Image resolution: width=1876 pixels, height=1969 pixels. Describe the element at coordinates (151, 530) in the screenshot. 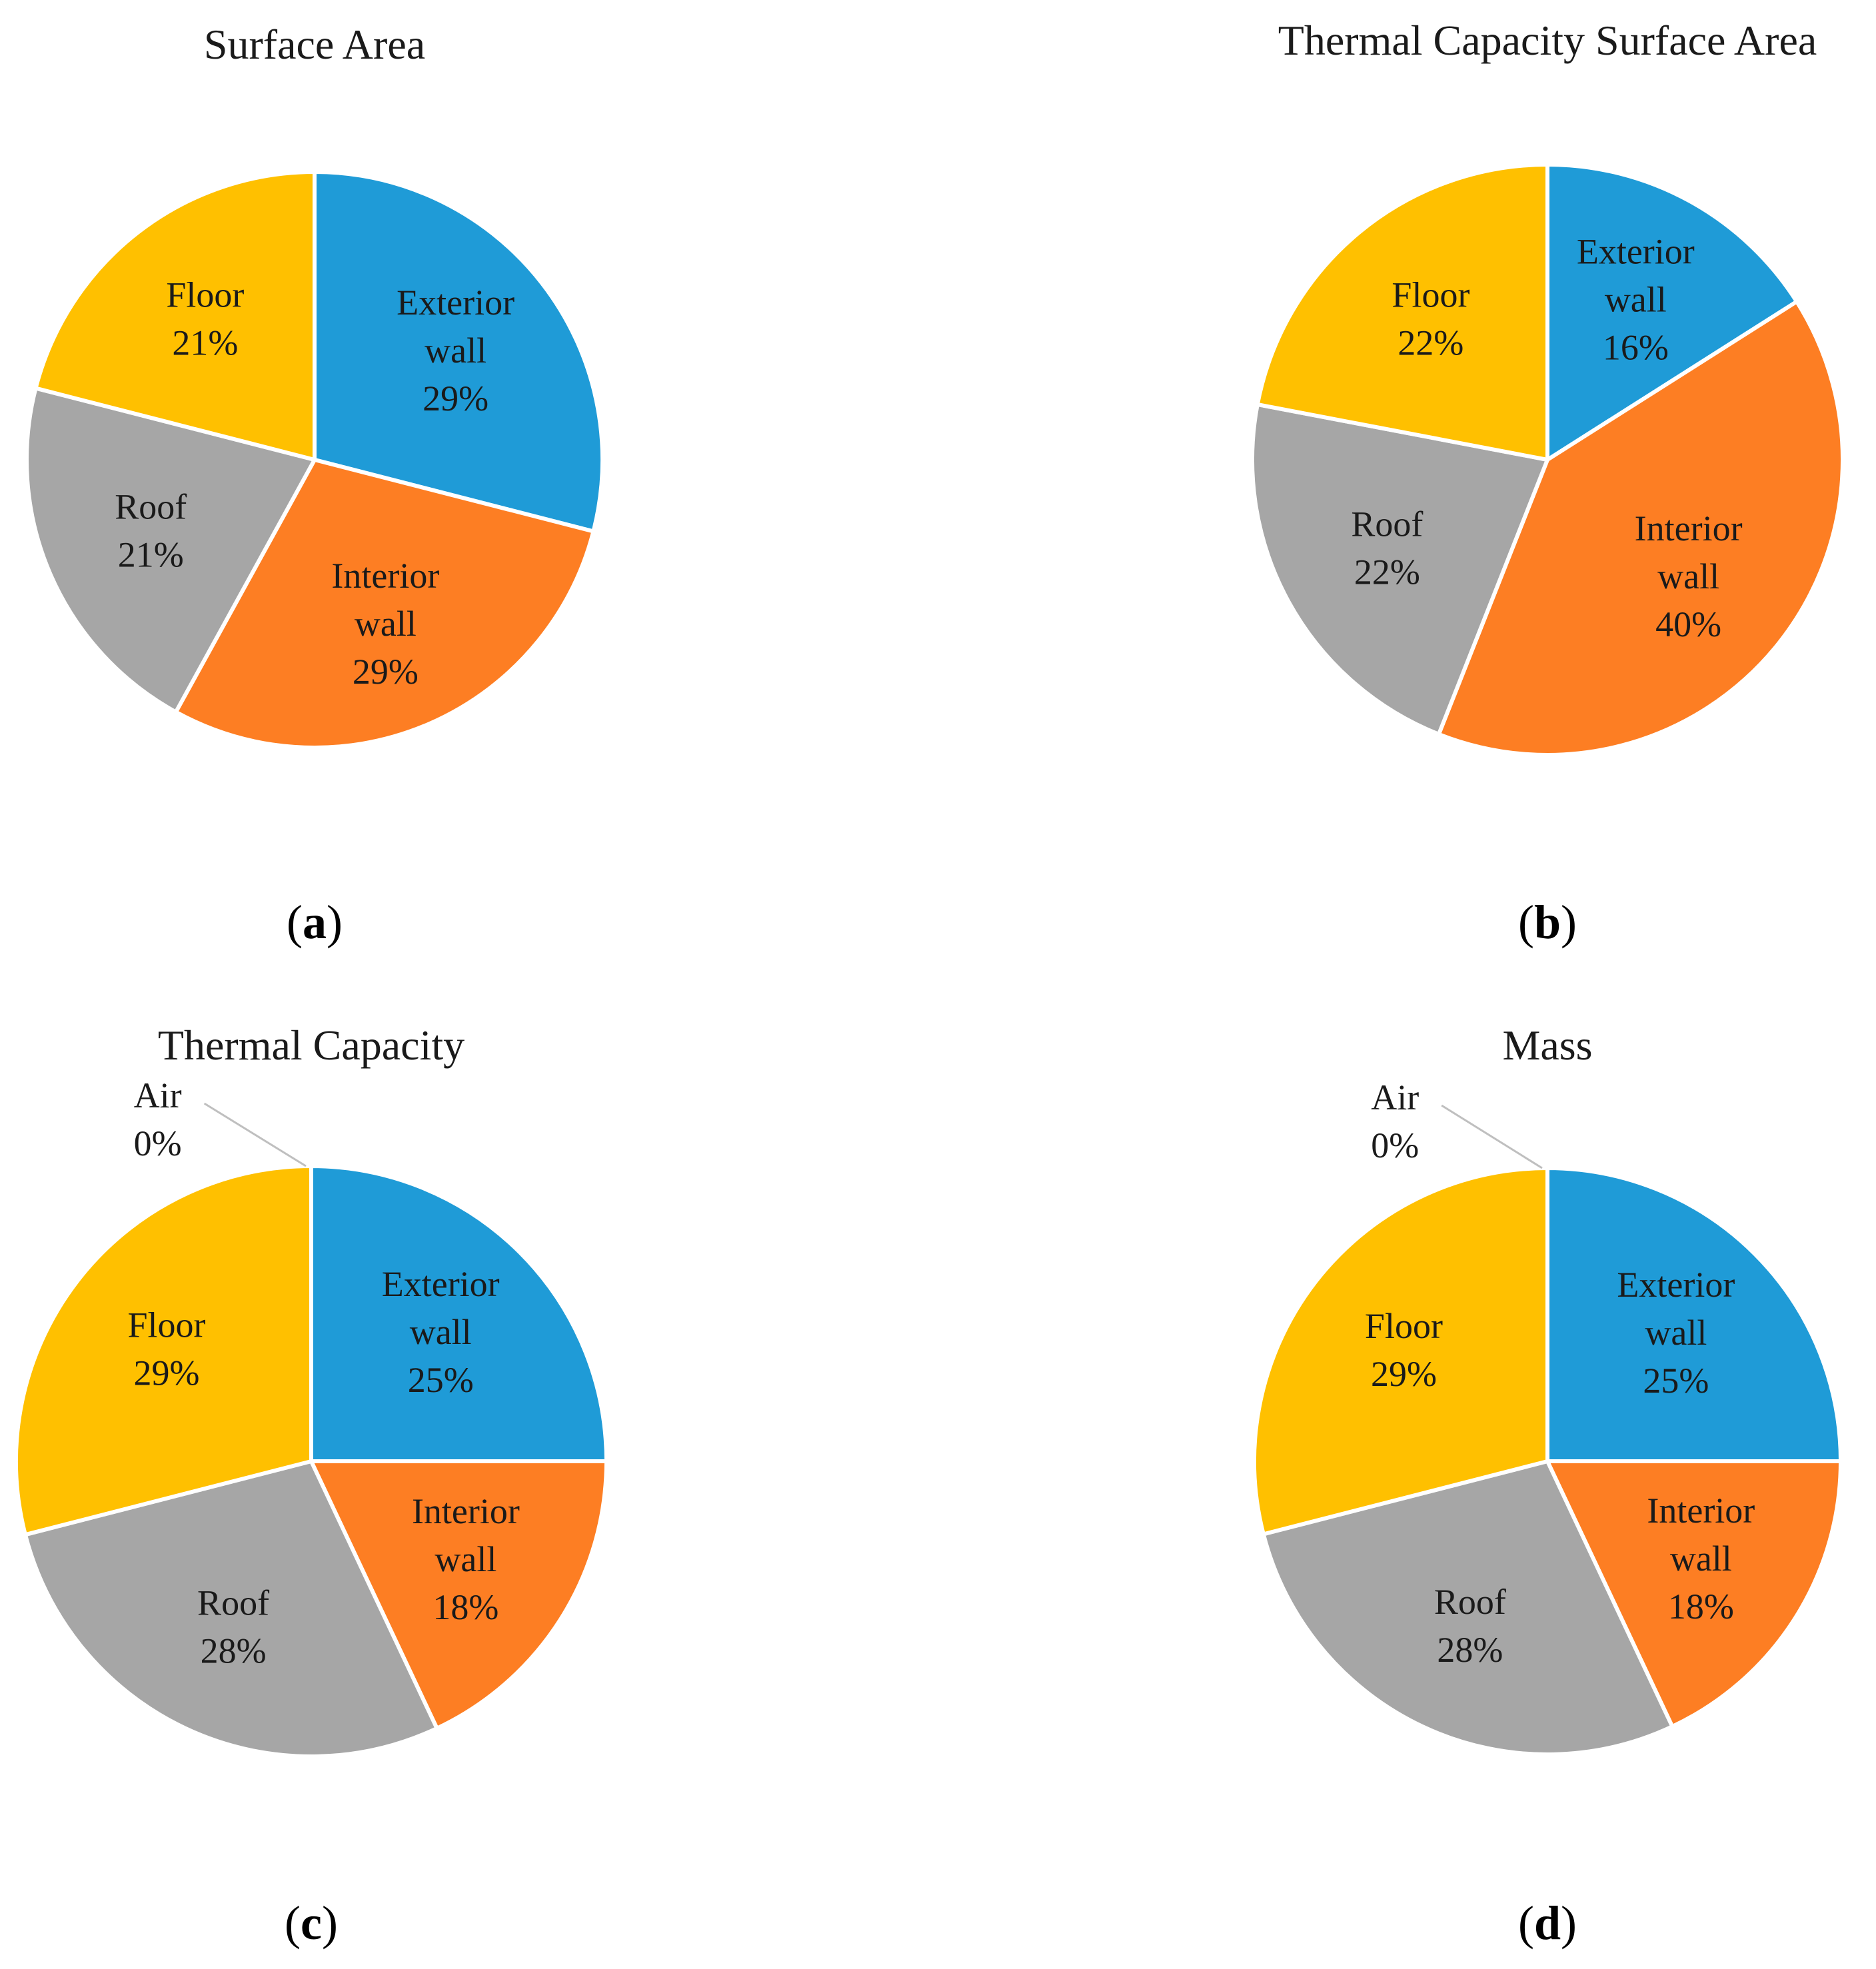

I see `data-label-roof: Roof 21%` at that location.